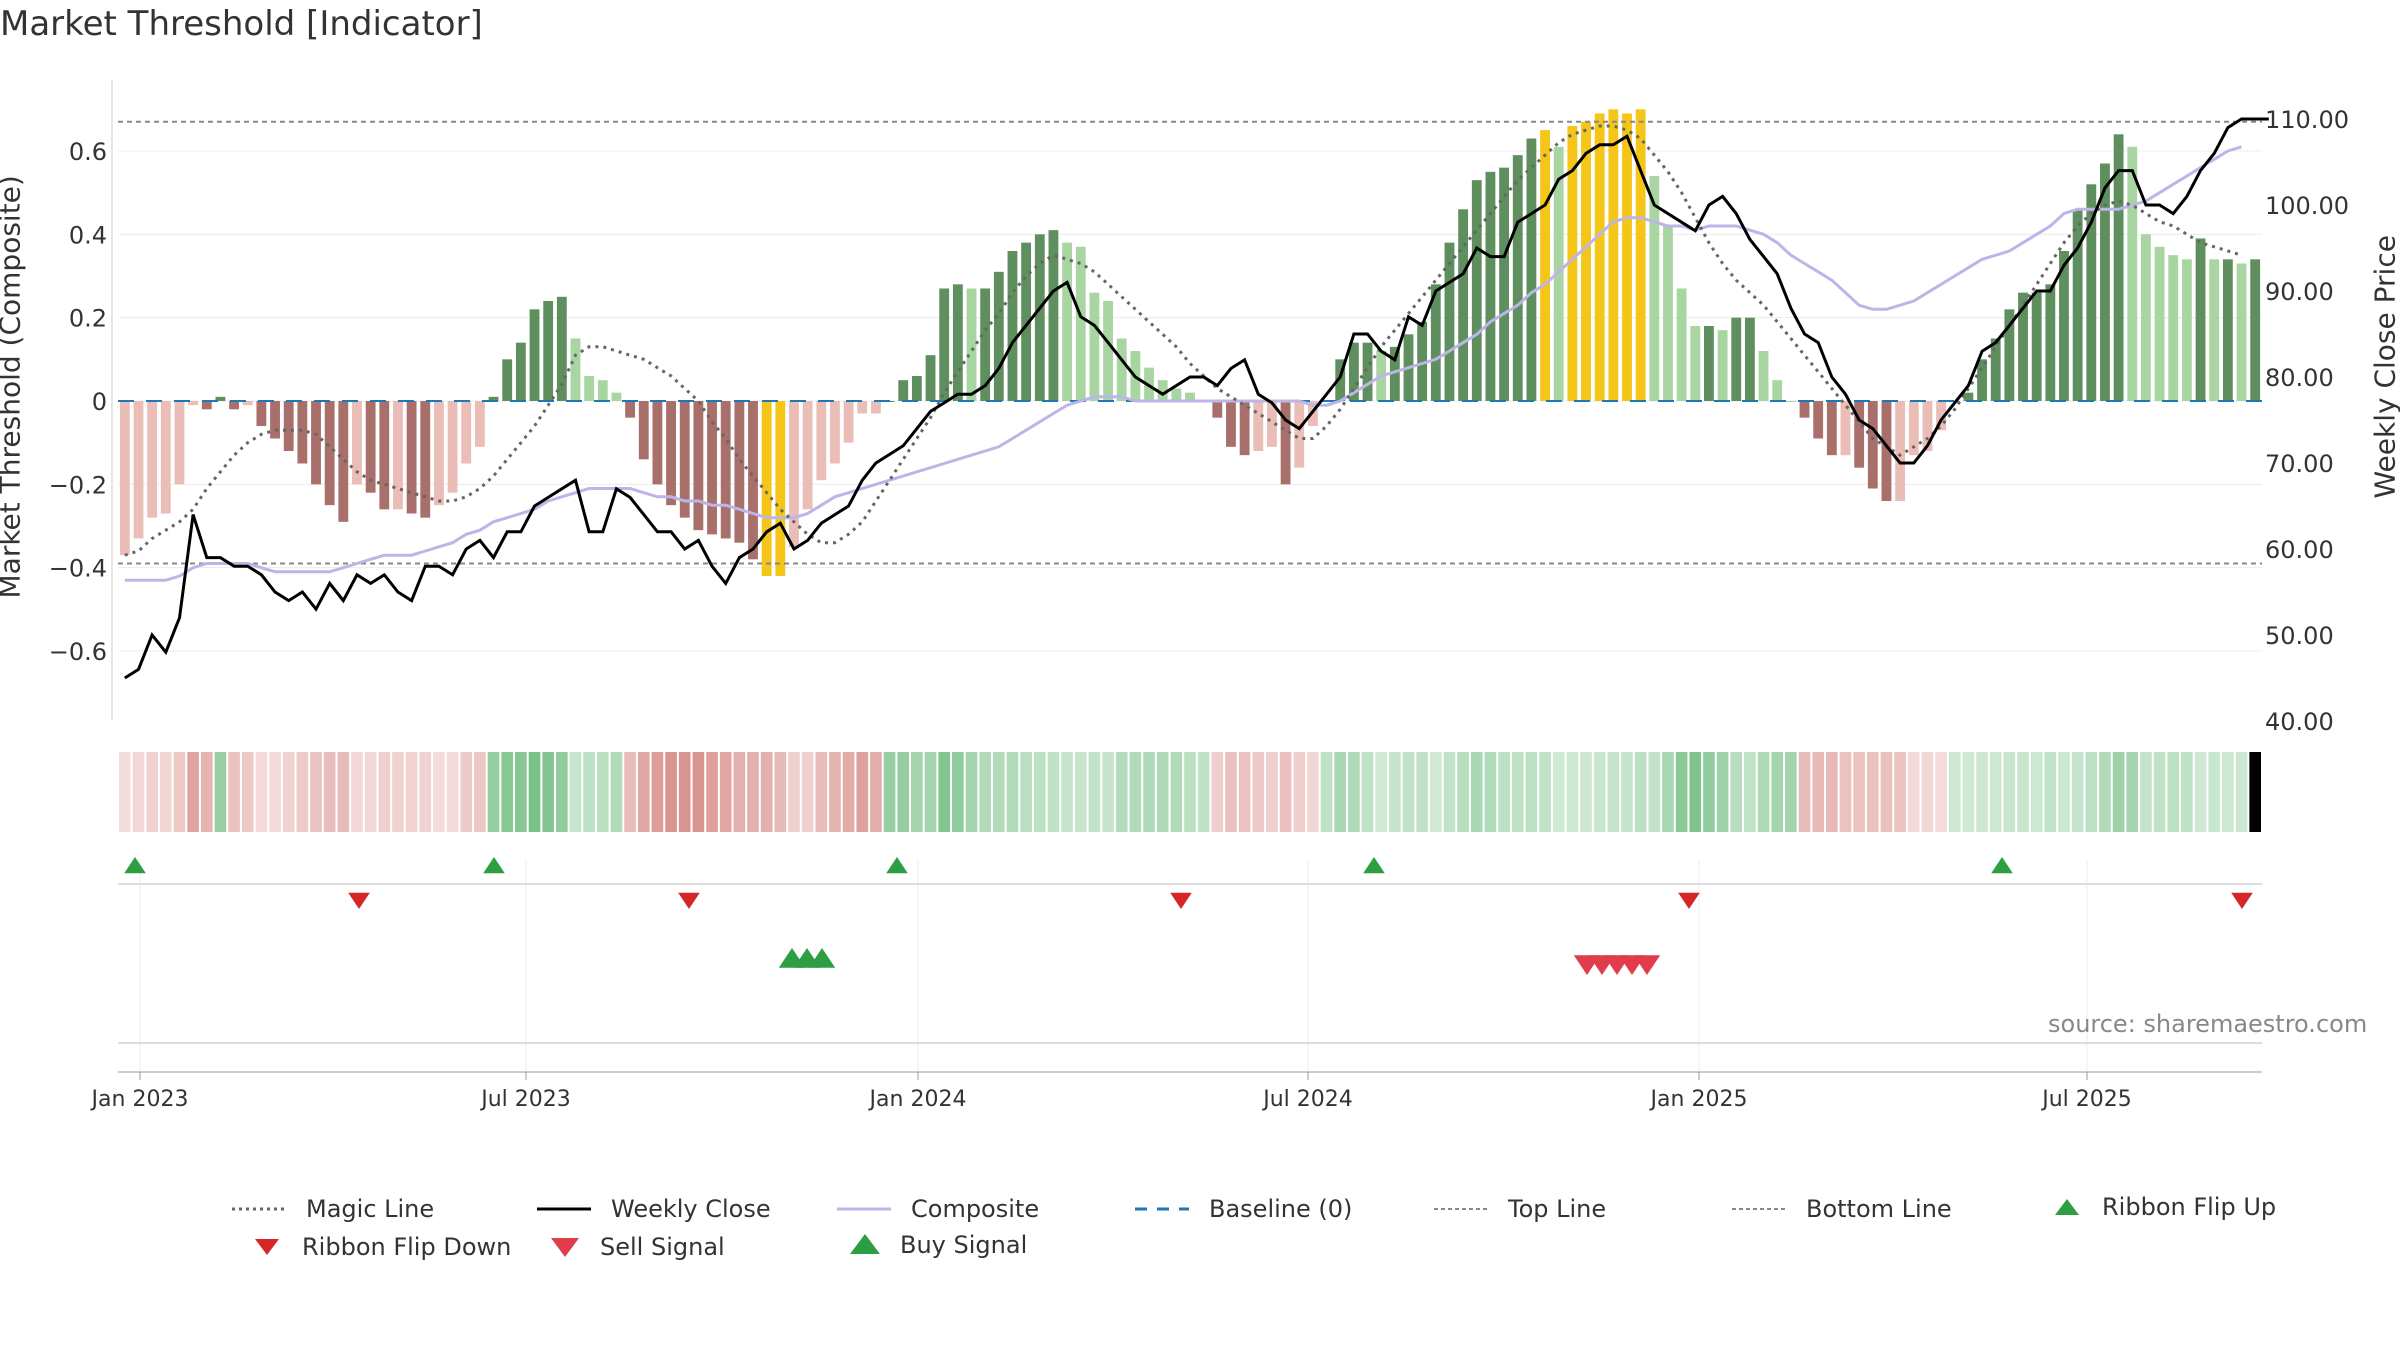  I want to click on triangle-up-icon, so click(2067, 1207).